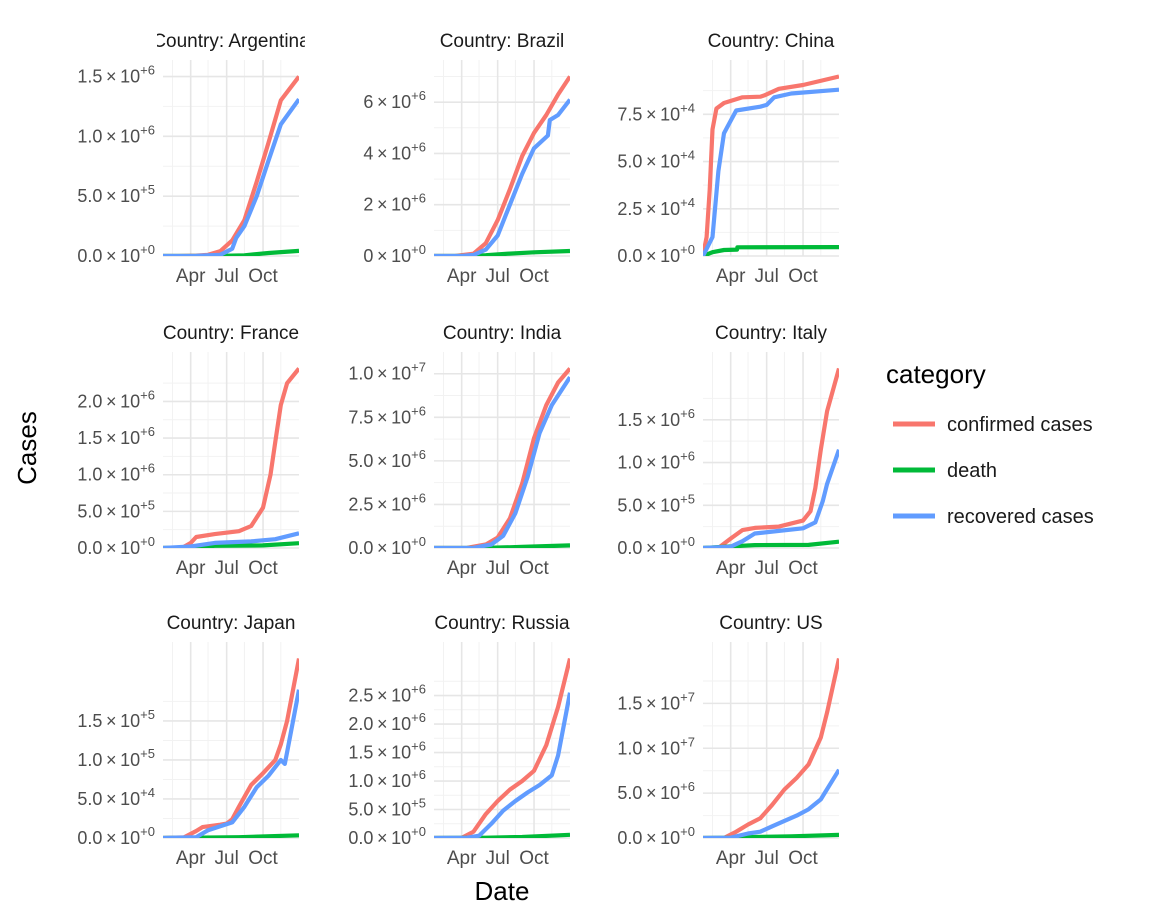 The image size is (1152, 921). I want to click on y-tick-label: 2 × 10+6, so click(394, 203).